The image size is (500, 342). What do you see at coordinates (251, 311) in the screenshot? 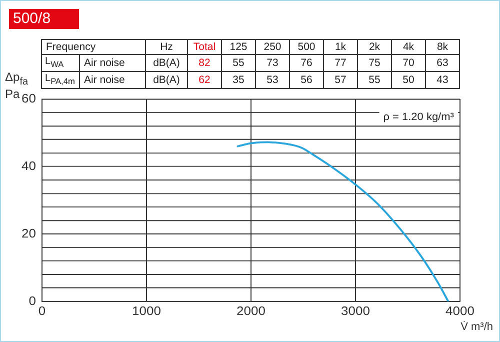
I see `x-tick-label: 2000` at bounding box center [251, 311].